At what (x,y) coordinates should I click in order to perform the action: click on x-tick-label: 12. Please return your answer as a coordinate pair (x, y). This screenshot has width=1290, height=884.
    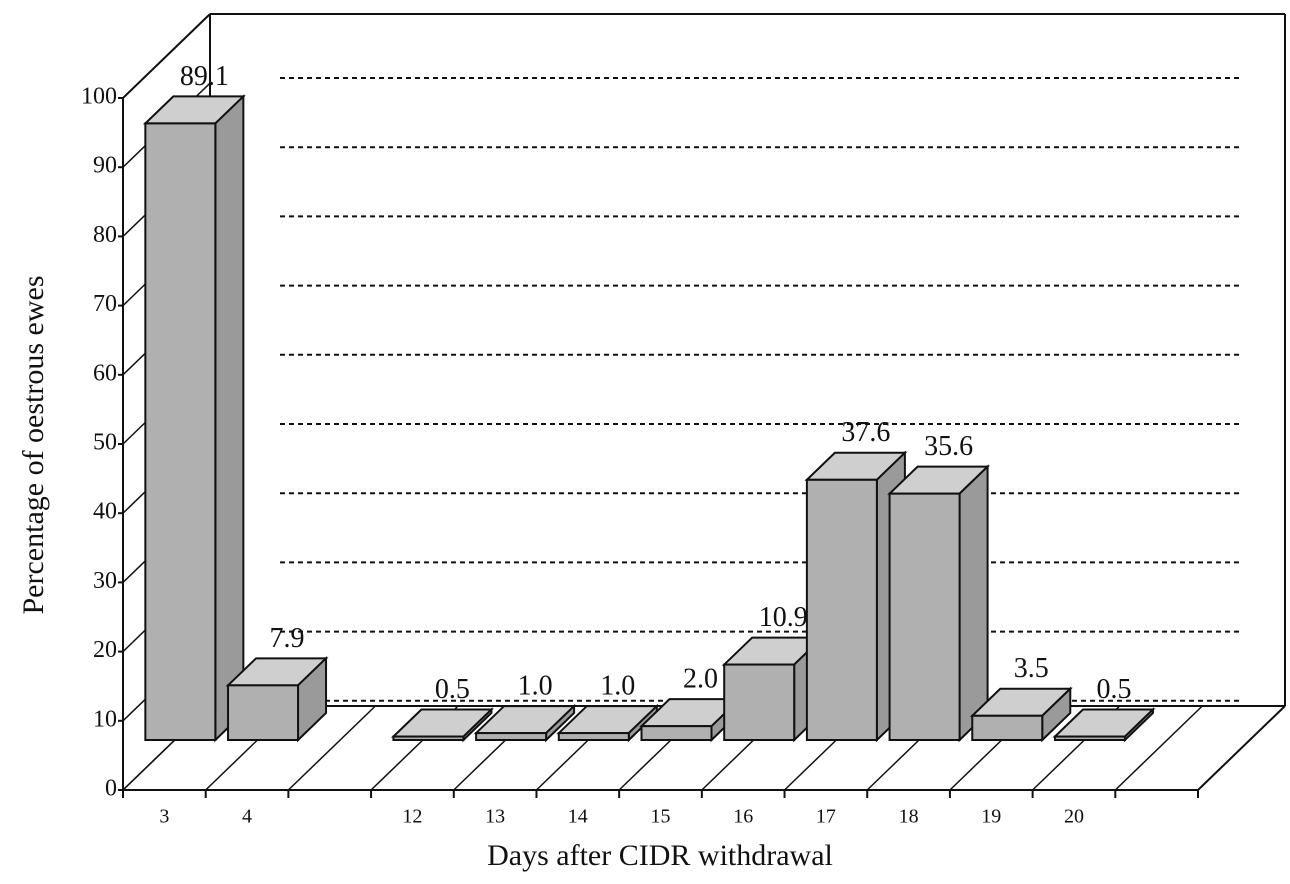
    Looking at the image, I should click on (412, 817).